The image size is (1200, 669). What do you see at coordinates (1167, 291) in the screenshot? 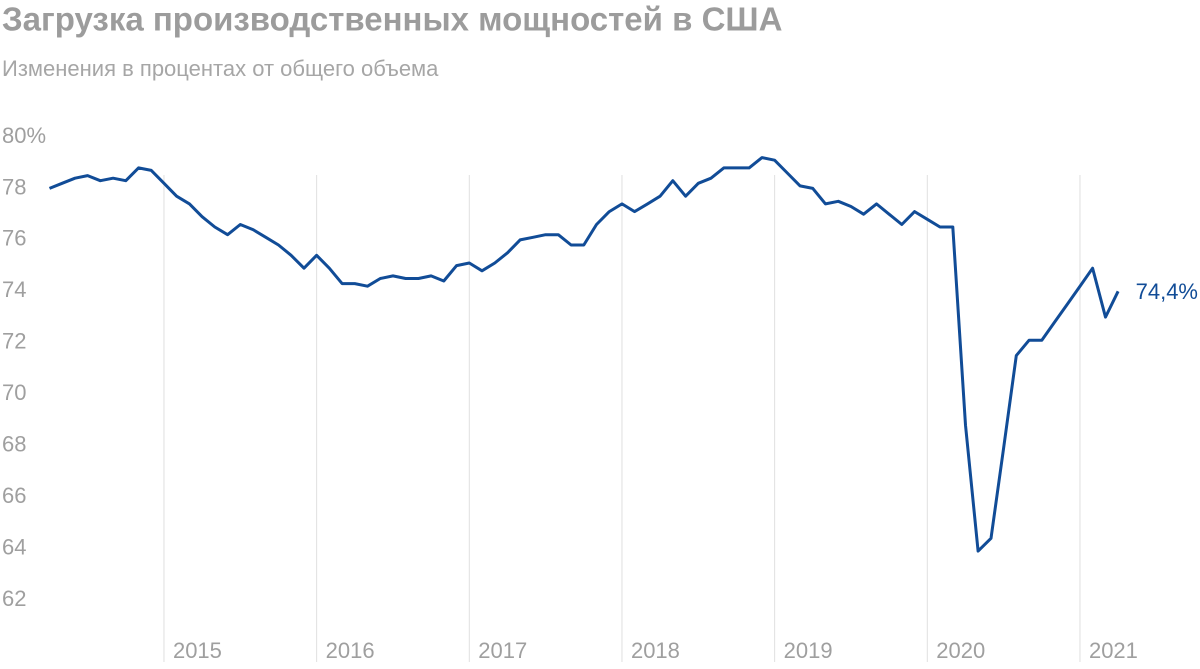
I see `end-label: 74,4%` at bounding box center [1167, 291].